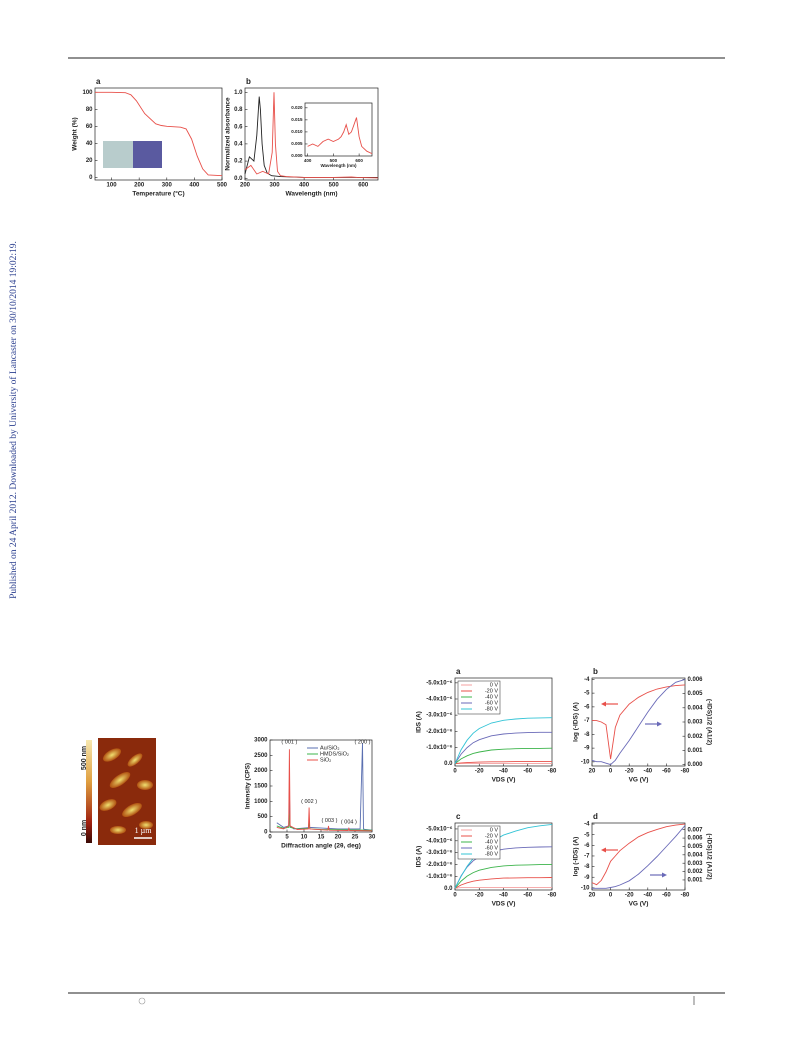  Describe the element at coordinates (311, 194) in the screenshot. I see `x-axis-label: Wavelength (nm)` at that location.